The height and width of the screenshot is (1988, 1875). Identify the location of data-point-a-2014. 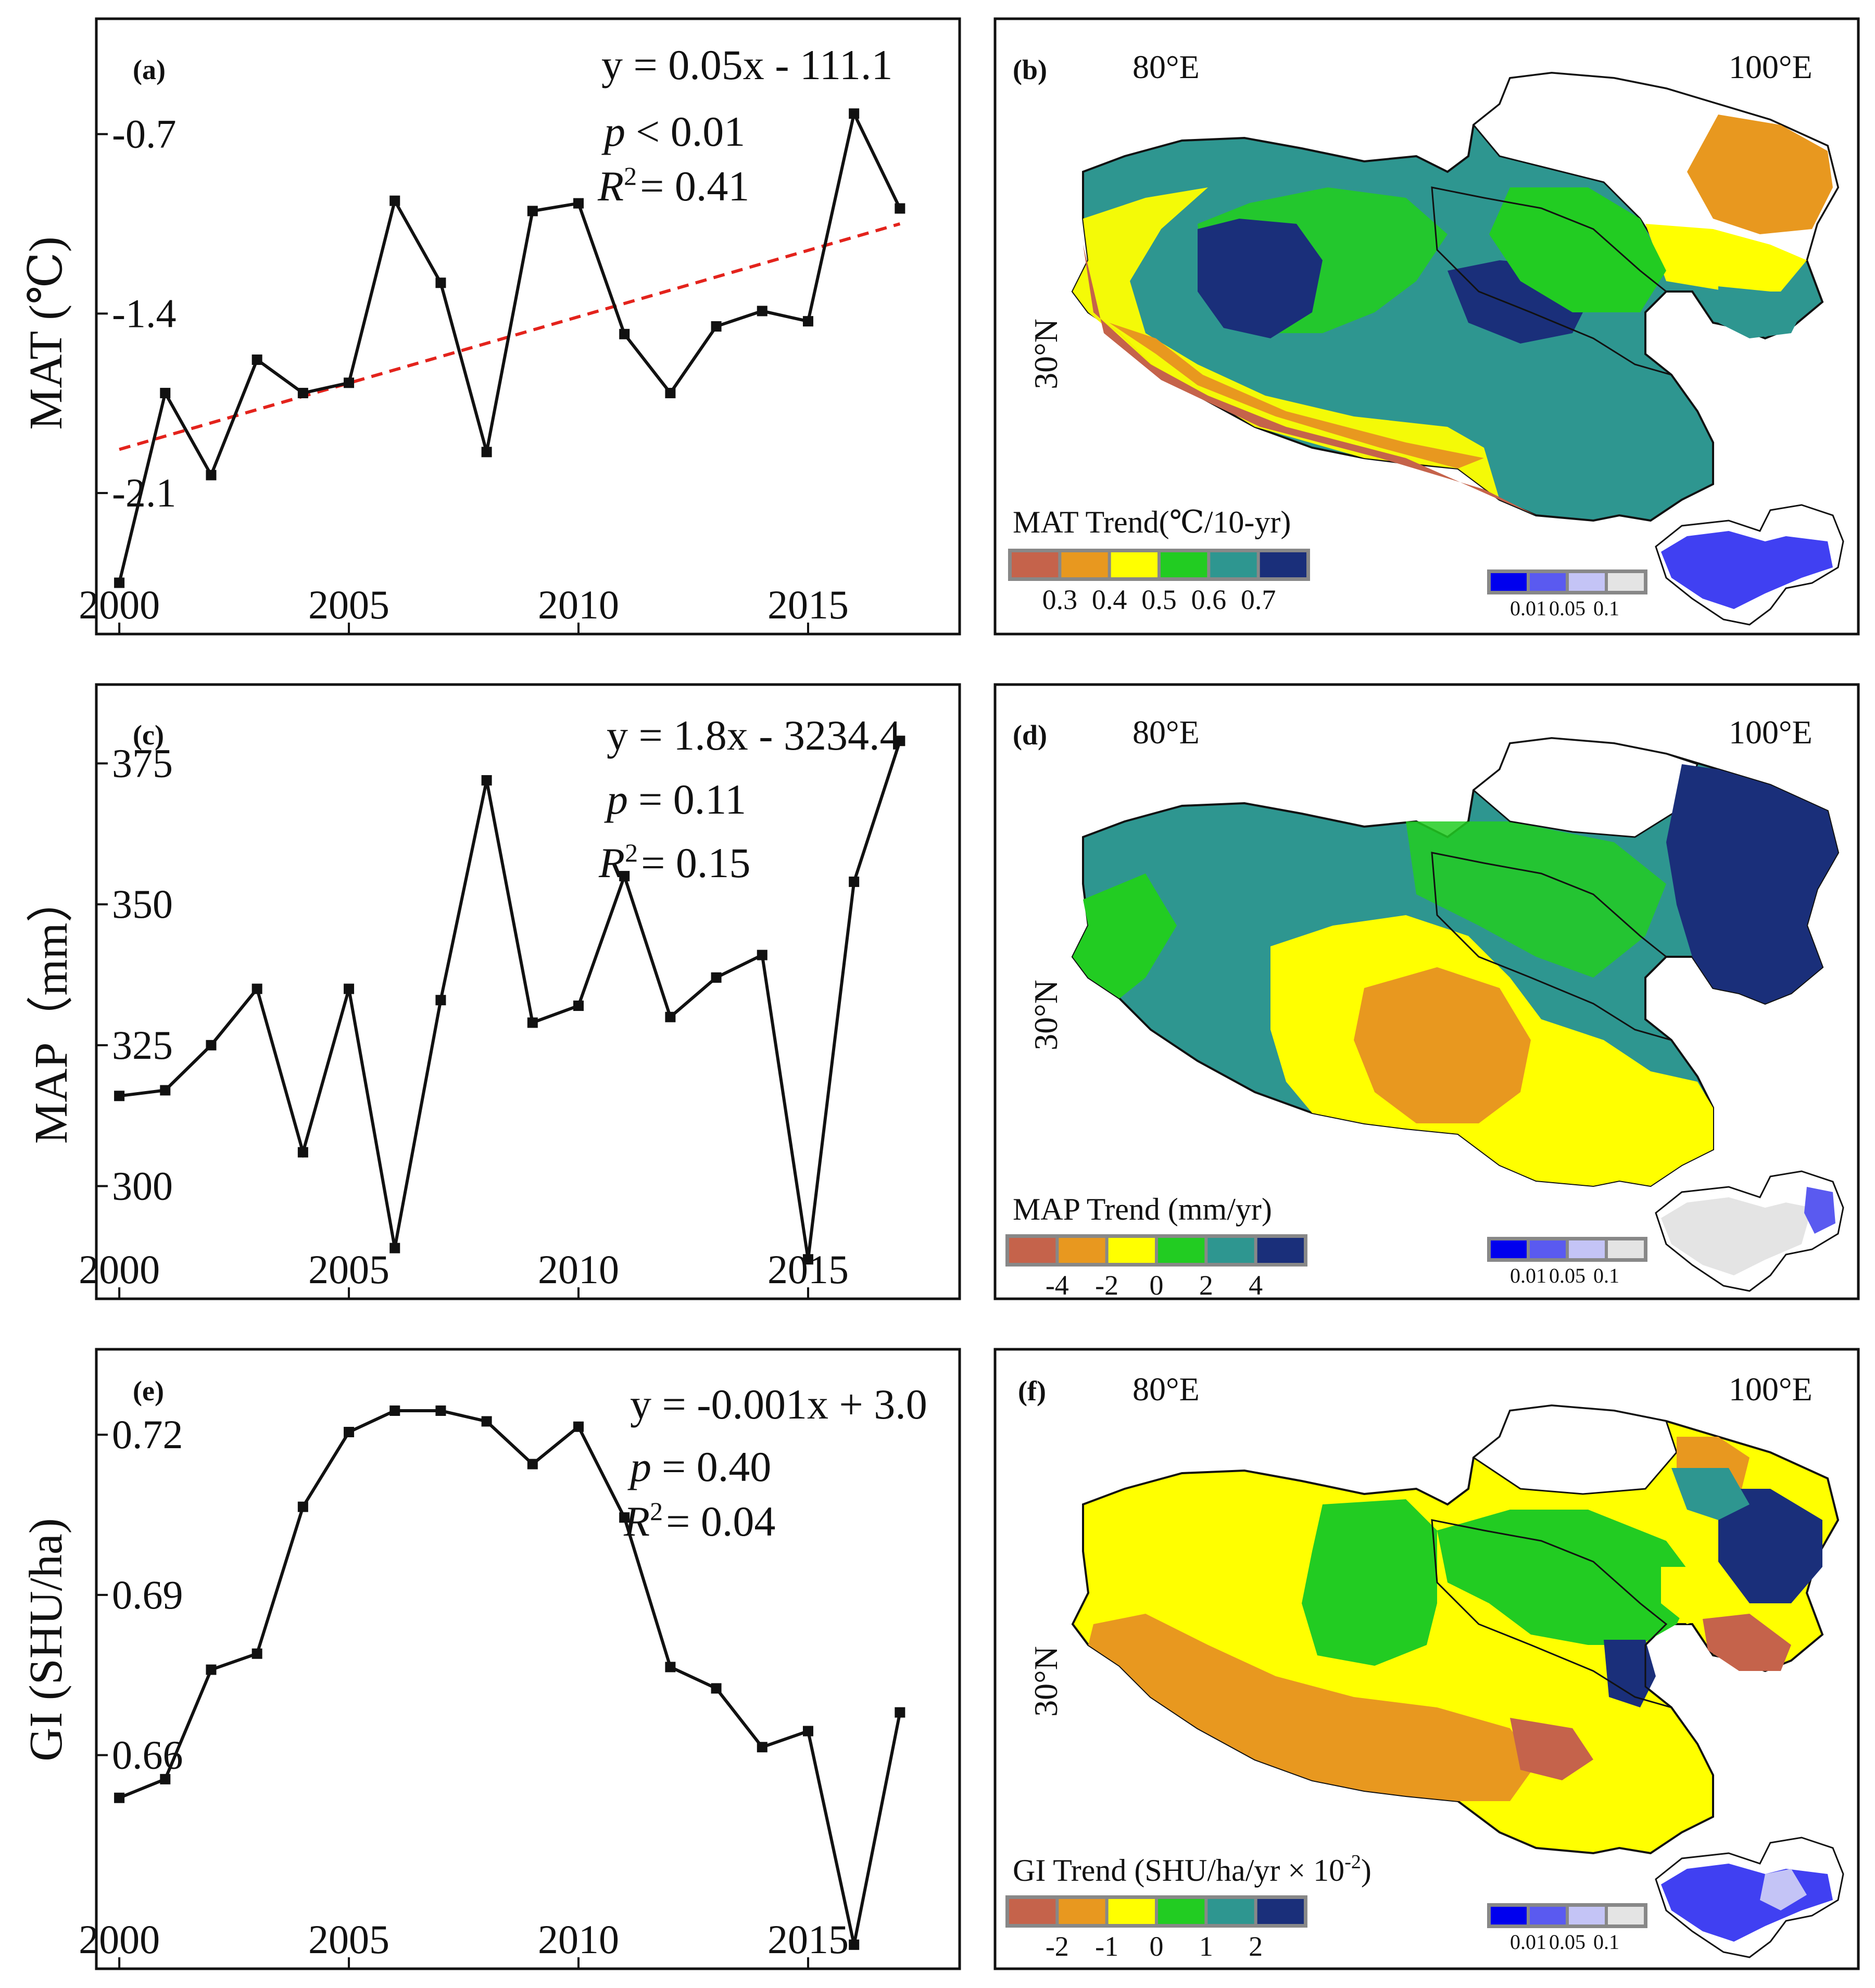
(762, 311).